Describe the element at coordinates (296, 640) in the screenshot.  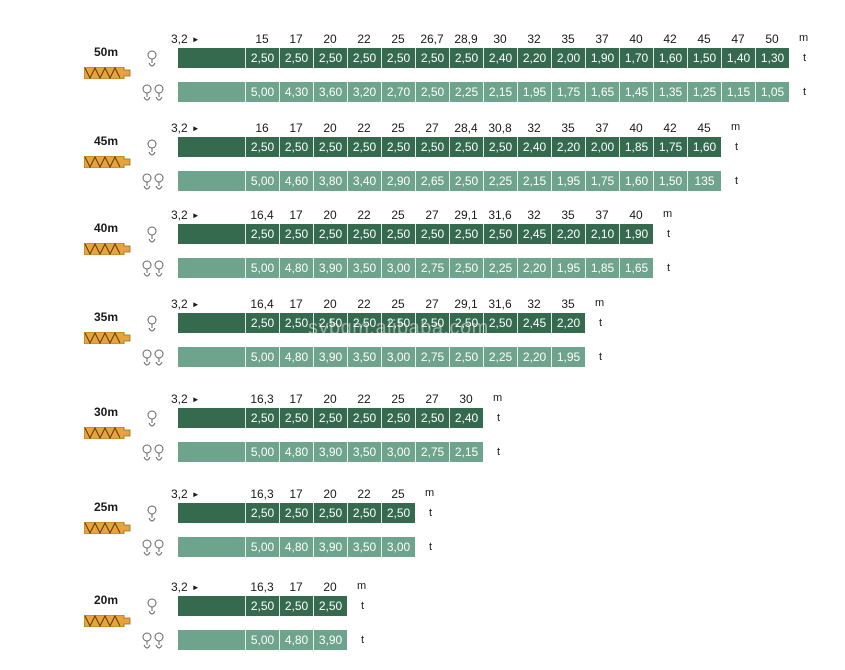
I see `load-cell: 4,80` at that location.